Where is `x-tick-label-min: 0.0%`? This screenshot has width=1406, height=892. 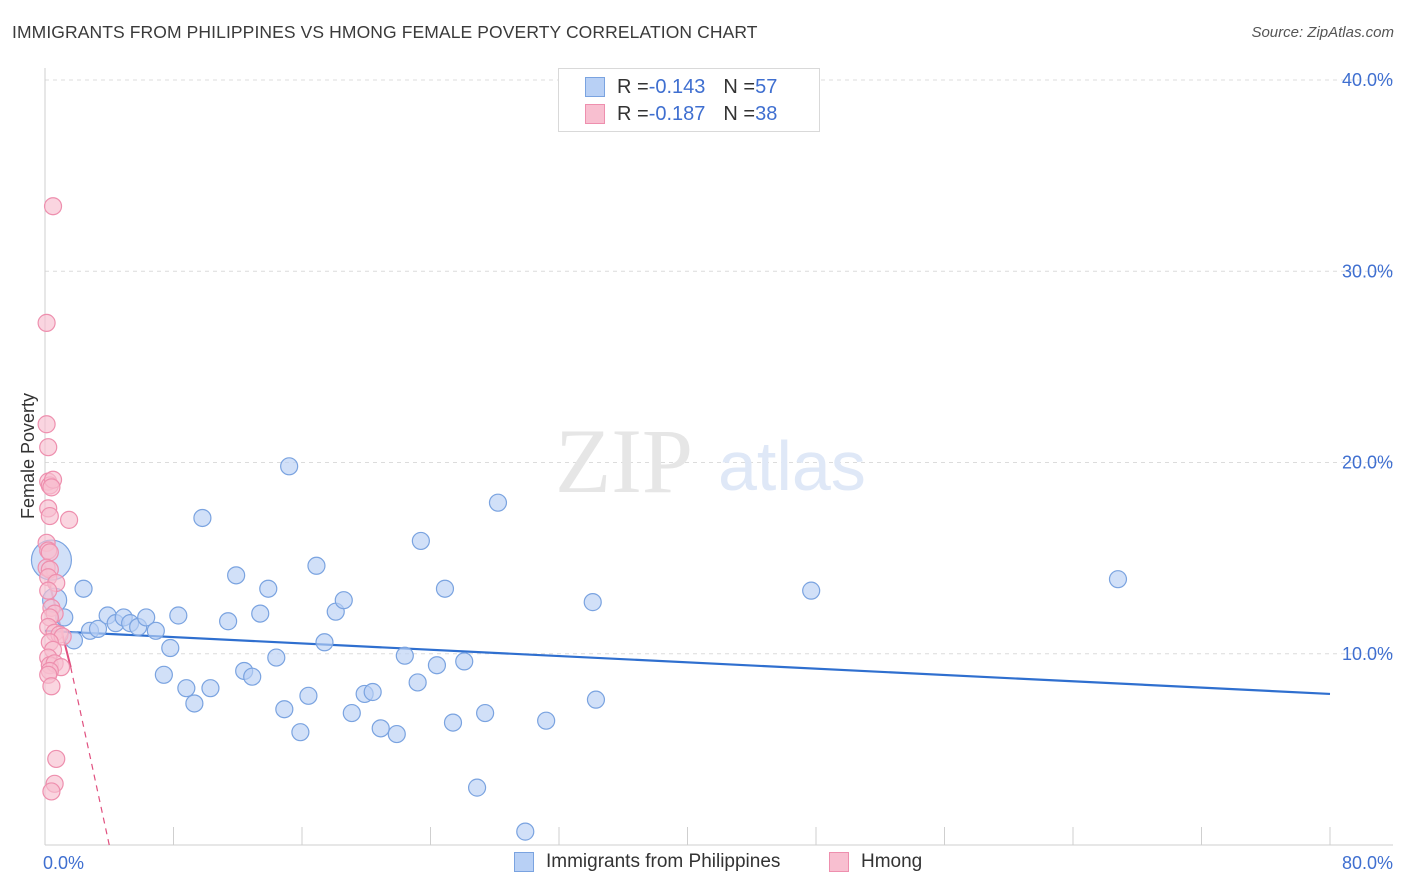
x-tick-label-min: 0.0% is located at coordinates (63, 863).